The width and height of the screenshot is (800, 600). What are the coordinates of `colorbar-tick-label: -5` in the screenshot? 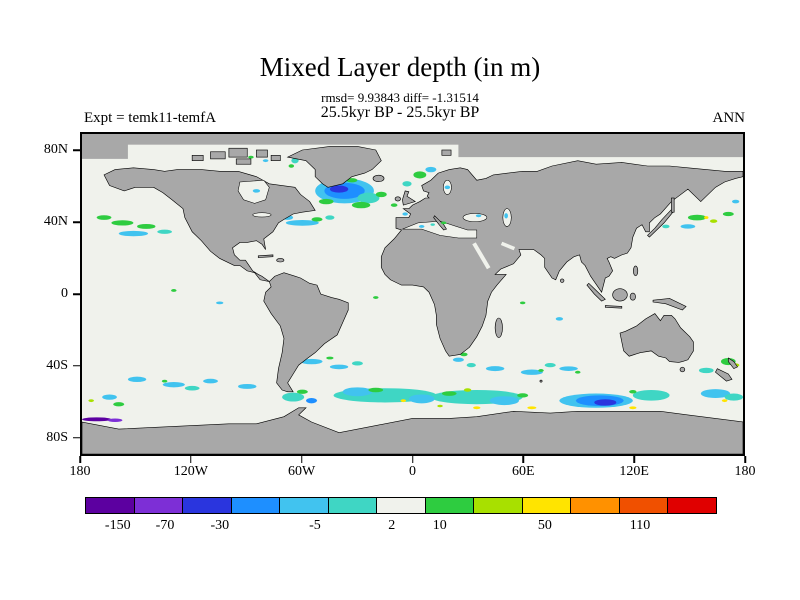 It's located at (315, 525).